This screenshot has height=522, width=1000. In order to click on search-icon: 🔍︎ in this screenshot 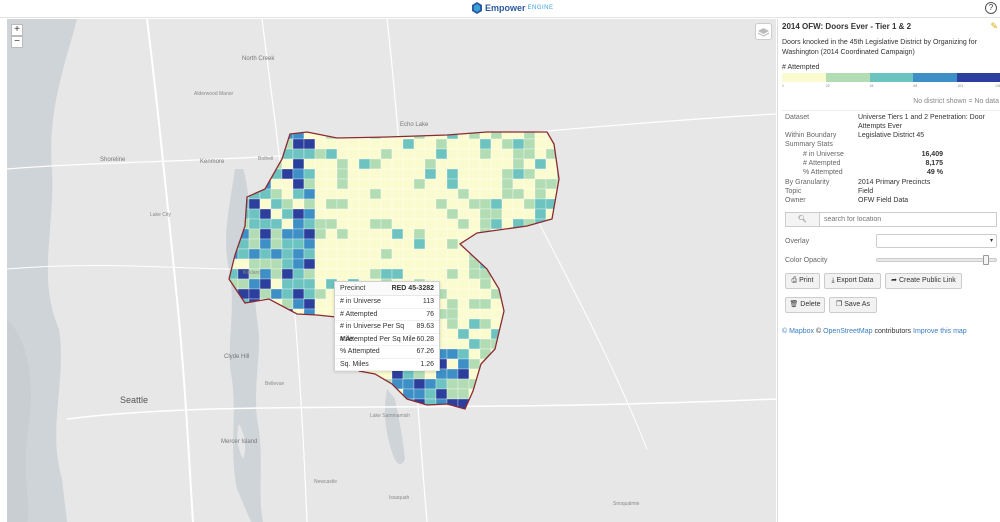, I will do `click(803, 219)`.